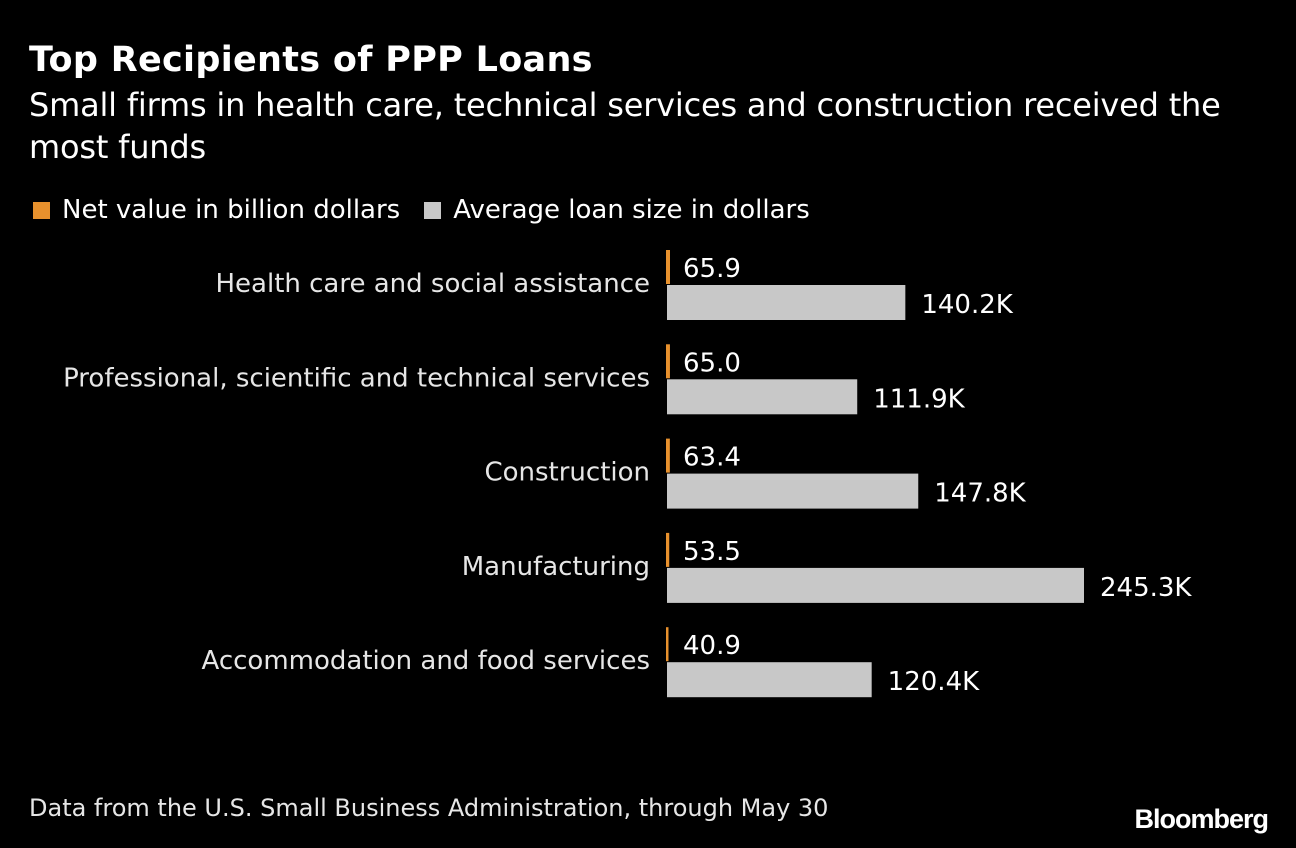 Image resolution: width=1296 pixels, height=848 pixels. Describe the element at coordinates (980, 494) in the screenshot. I see `data-label-average-loan: 147.8K` at that location.